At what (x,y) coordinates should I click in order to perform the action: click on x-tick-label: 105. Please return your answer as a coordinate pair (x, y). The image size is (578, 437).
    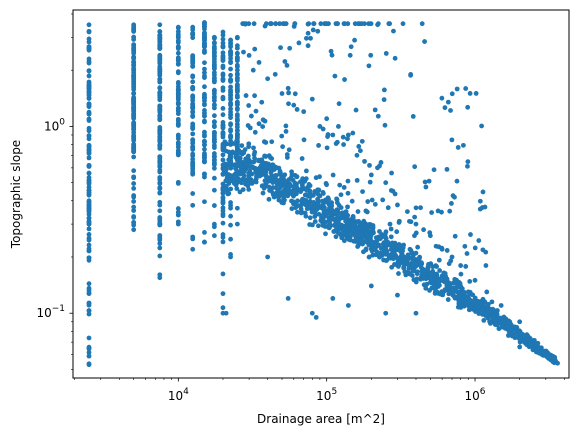
    Looking at the image, I should click on (326, 395).